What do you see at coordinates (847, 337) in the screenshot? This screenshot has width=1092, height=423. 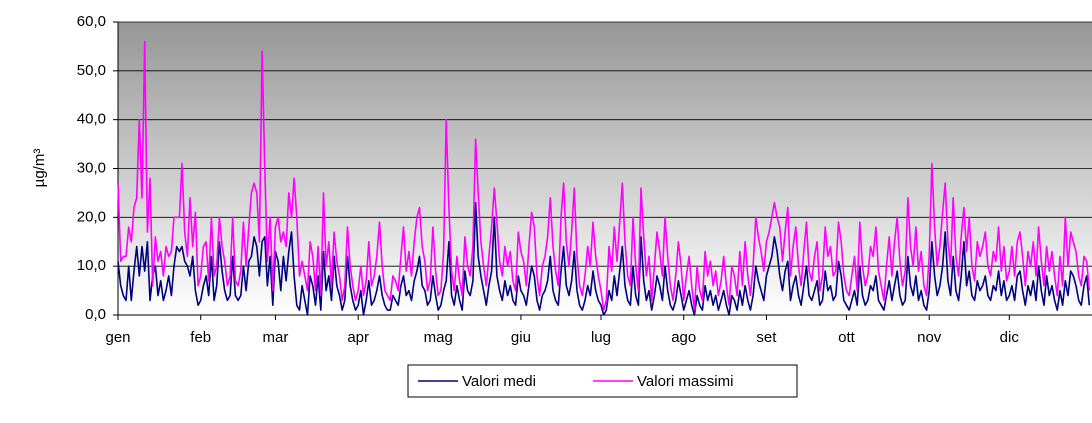 I see `x-tick-label: ott` at bounding box center [847, 337].